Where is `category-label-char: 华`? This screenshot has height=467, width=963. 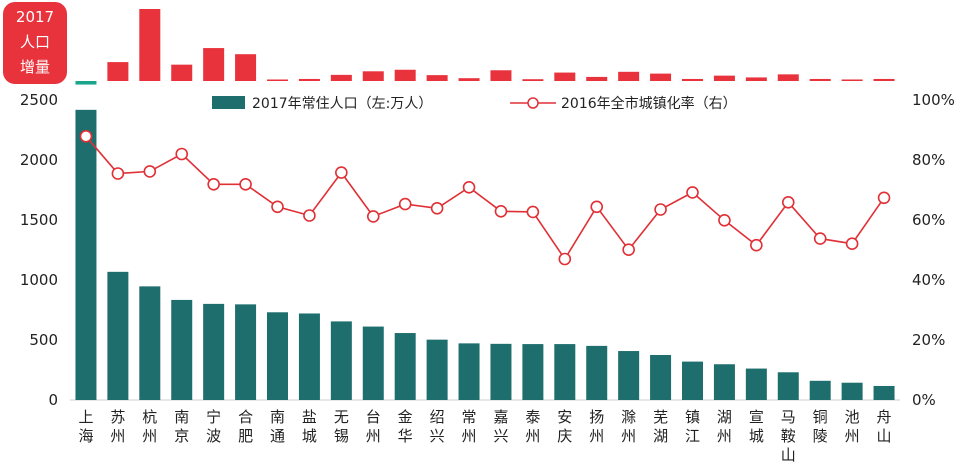
category-label-char: 华 is located at coordinates (405, 436).